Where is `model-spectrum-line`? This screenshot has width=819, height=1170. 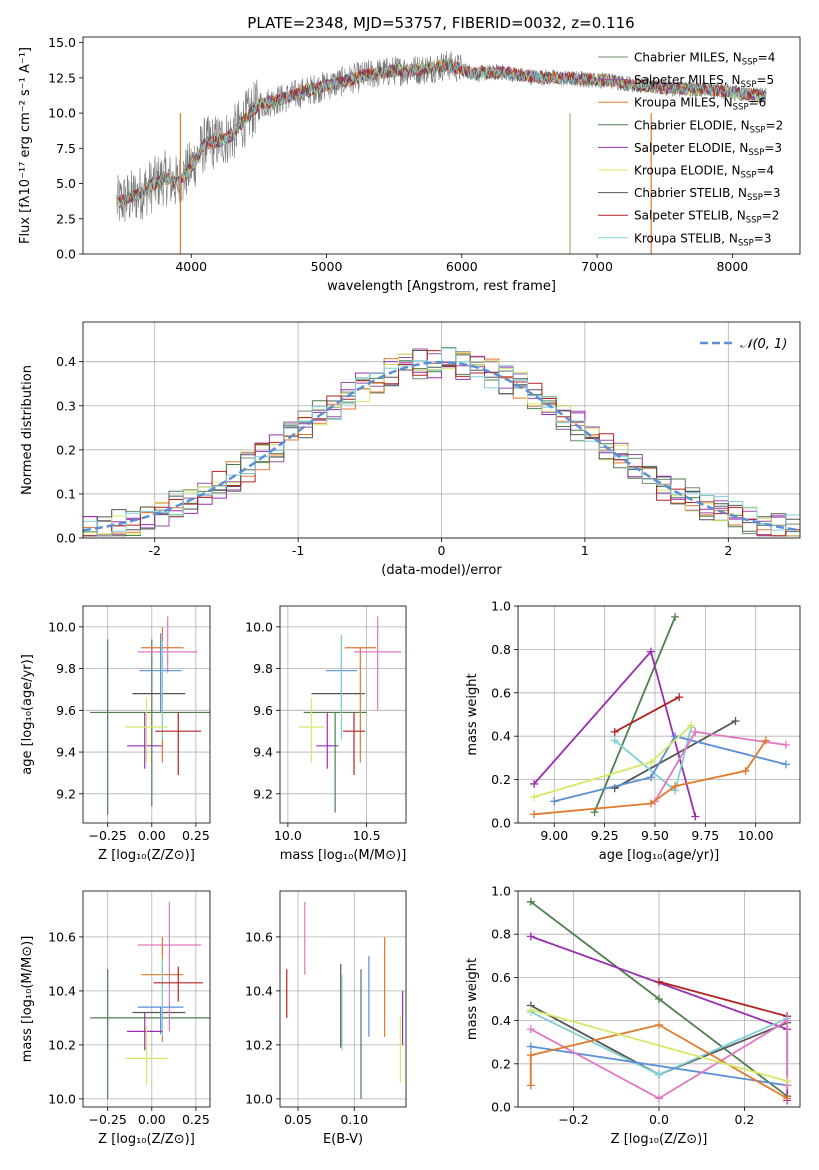 model-spectrum-line is located at coordinates (441, 131).